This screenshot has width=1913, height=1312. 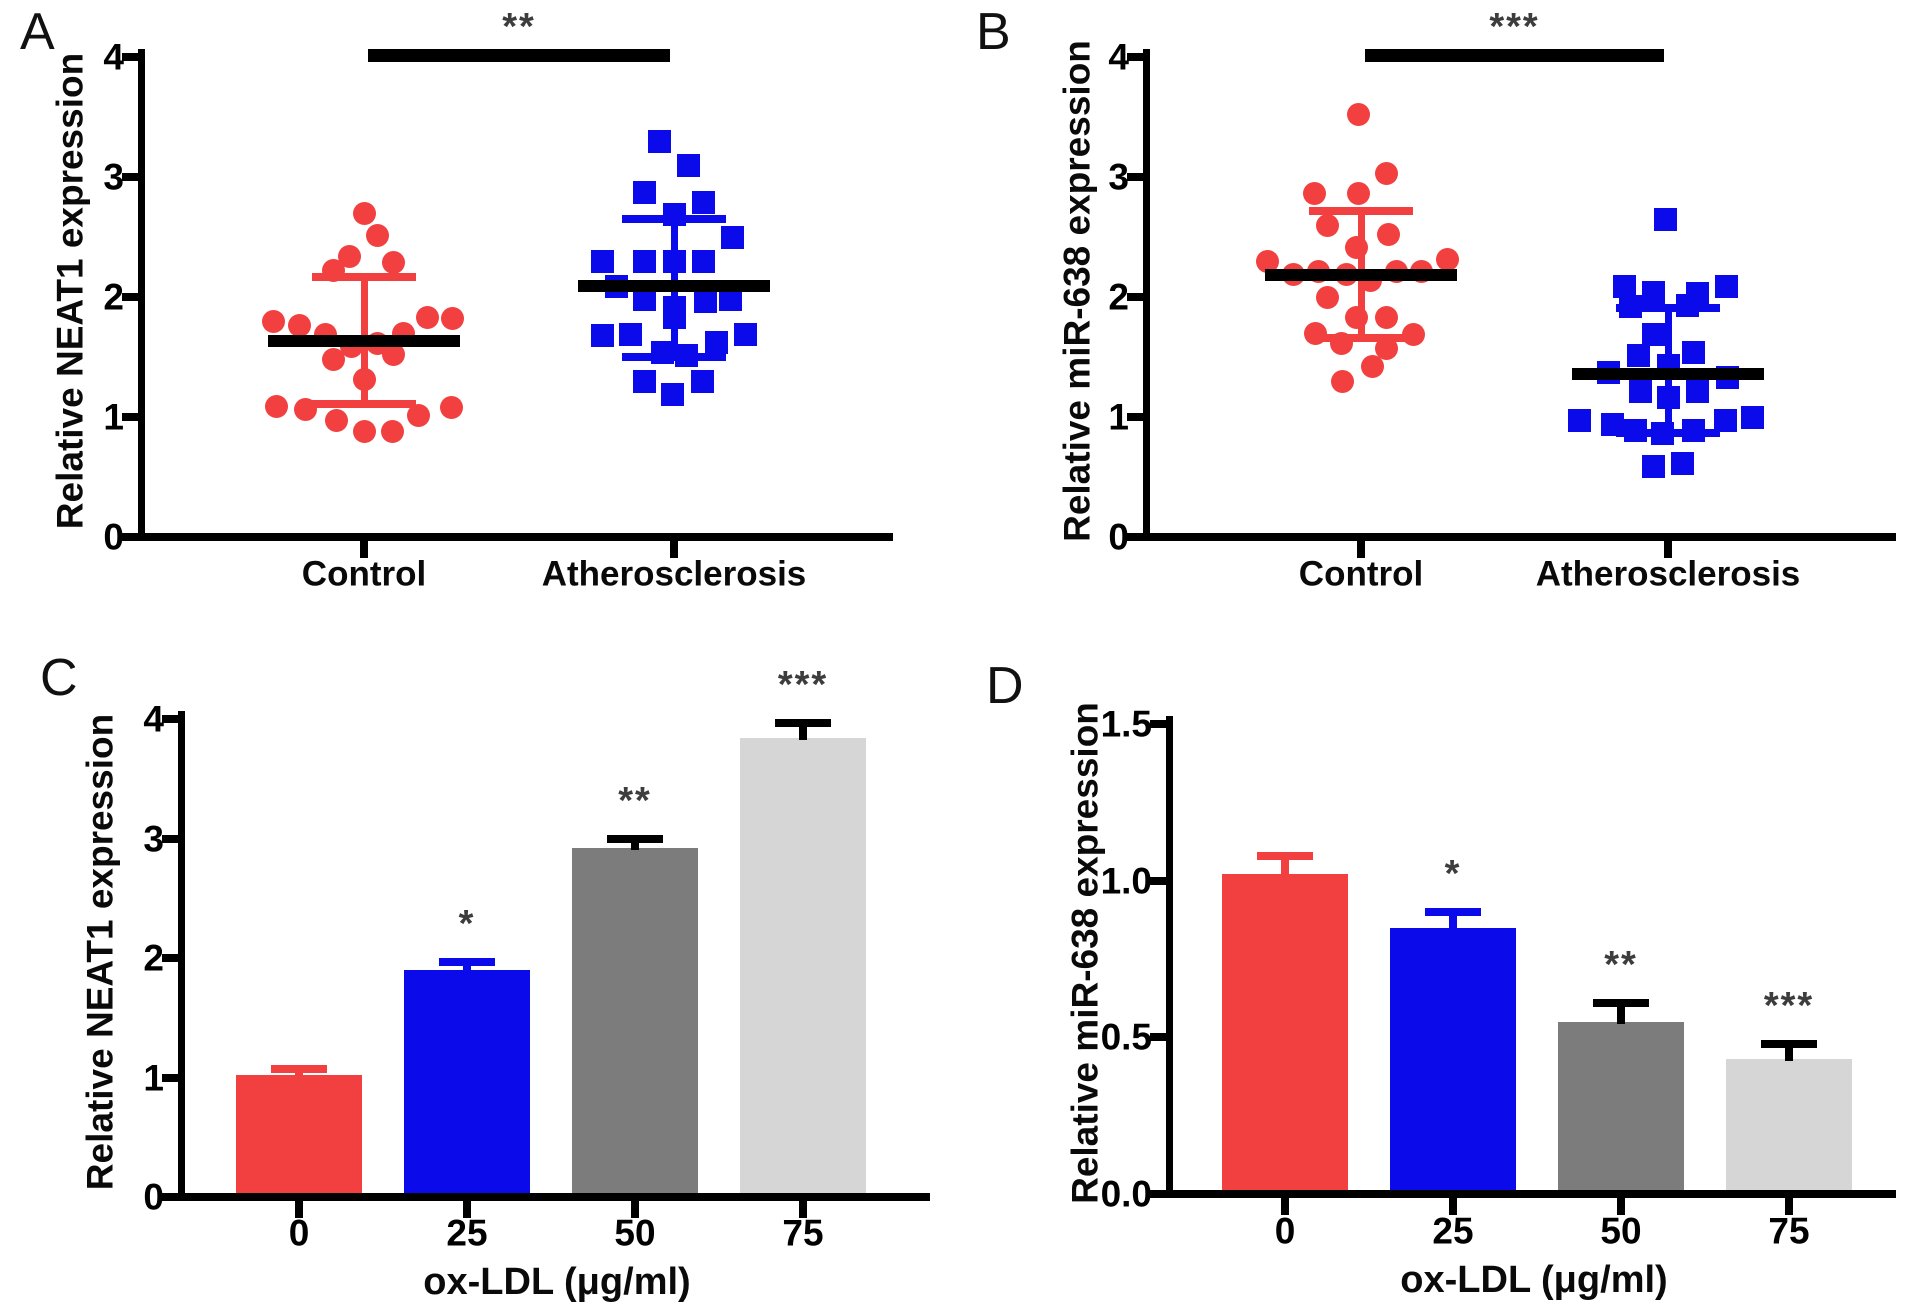 I want to click on significance-bar-B, so click(x=1514, y=55).